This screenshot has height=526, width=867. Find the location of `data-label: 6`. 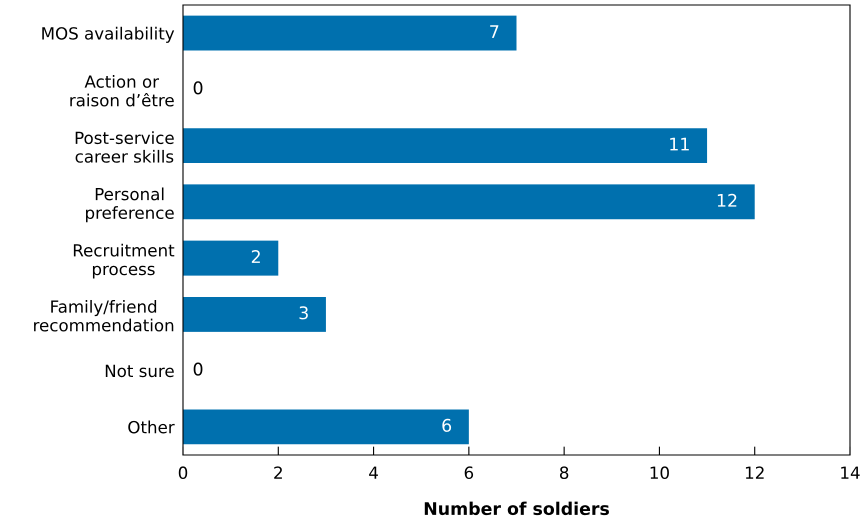

data-label: 6 is located at coordinates (447, 425).